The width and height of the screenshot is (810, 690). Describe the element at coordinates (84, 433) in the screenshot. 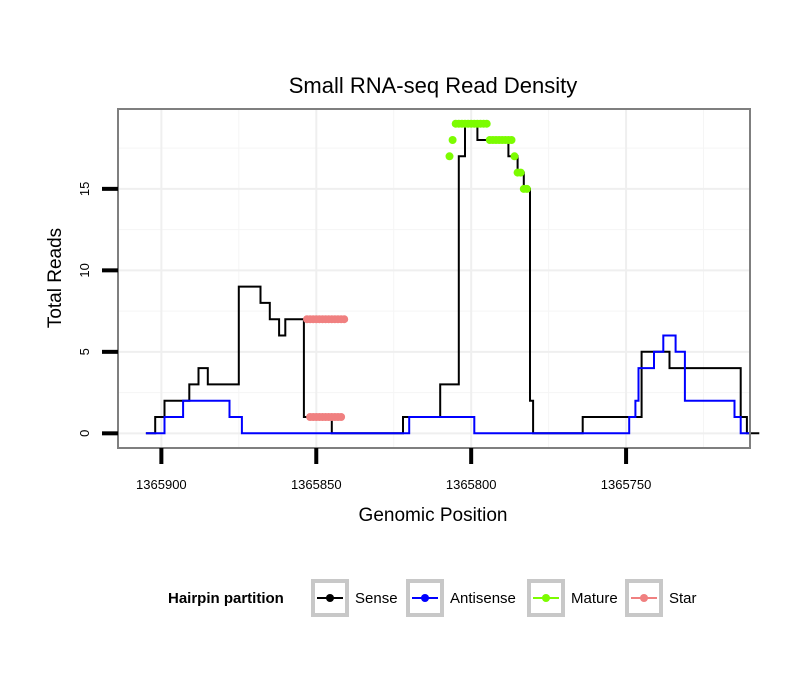

I see `y-tick-label: 0` at that location.